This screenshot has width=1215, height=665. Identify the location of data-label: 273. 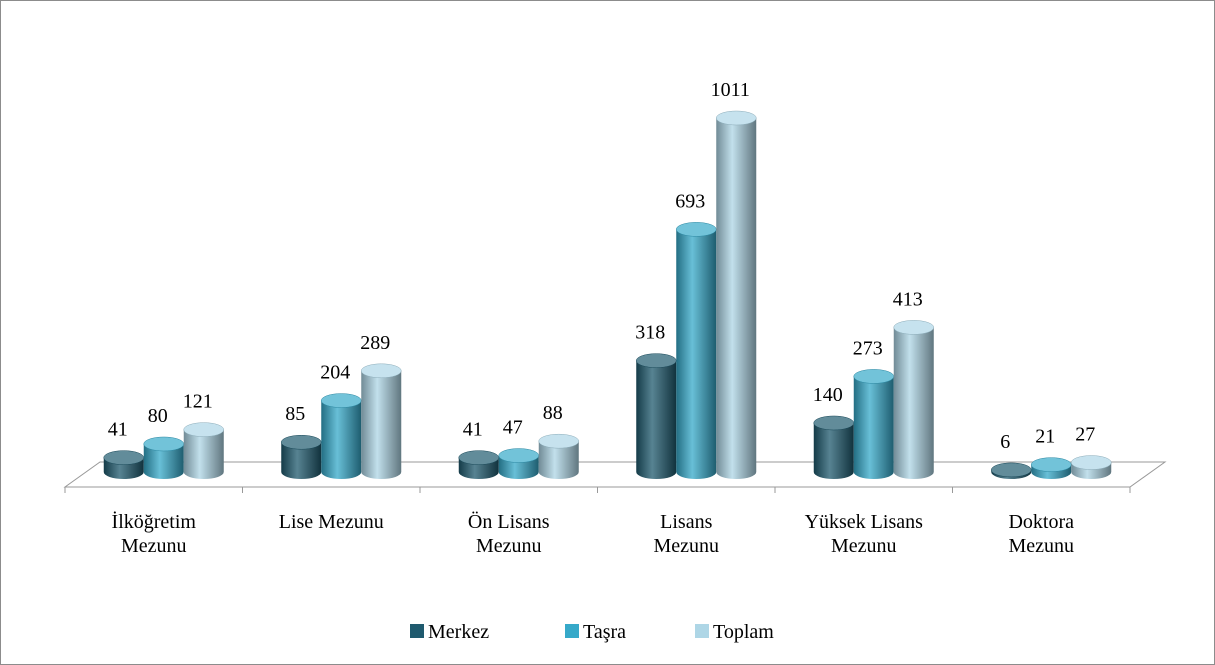
(868, 348).